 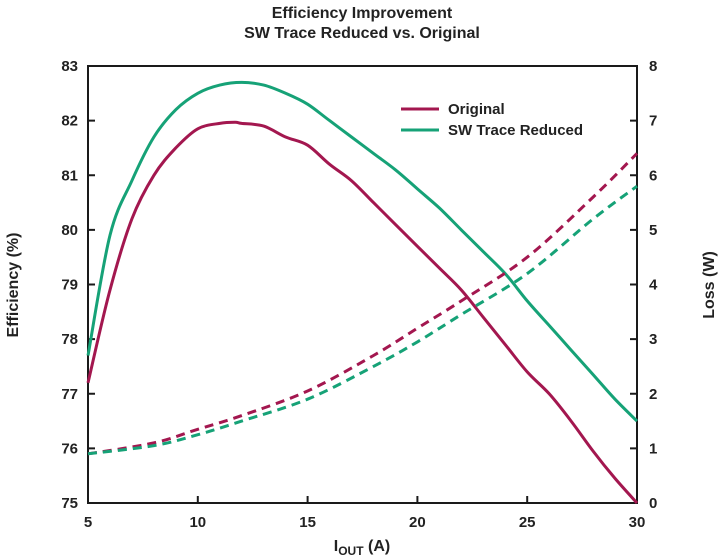 What do you see at coordinates (653, 448) in the screenshot?
I see `y-right-tick-label: 1` at bounding box center [653, 448].